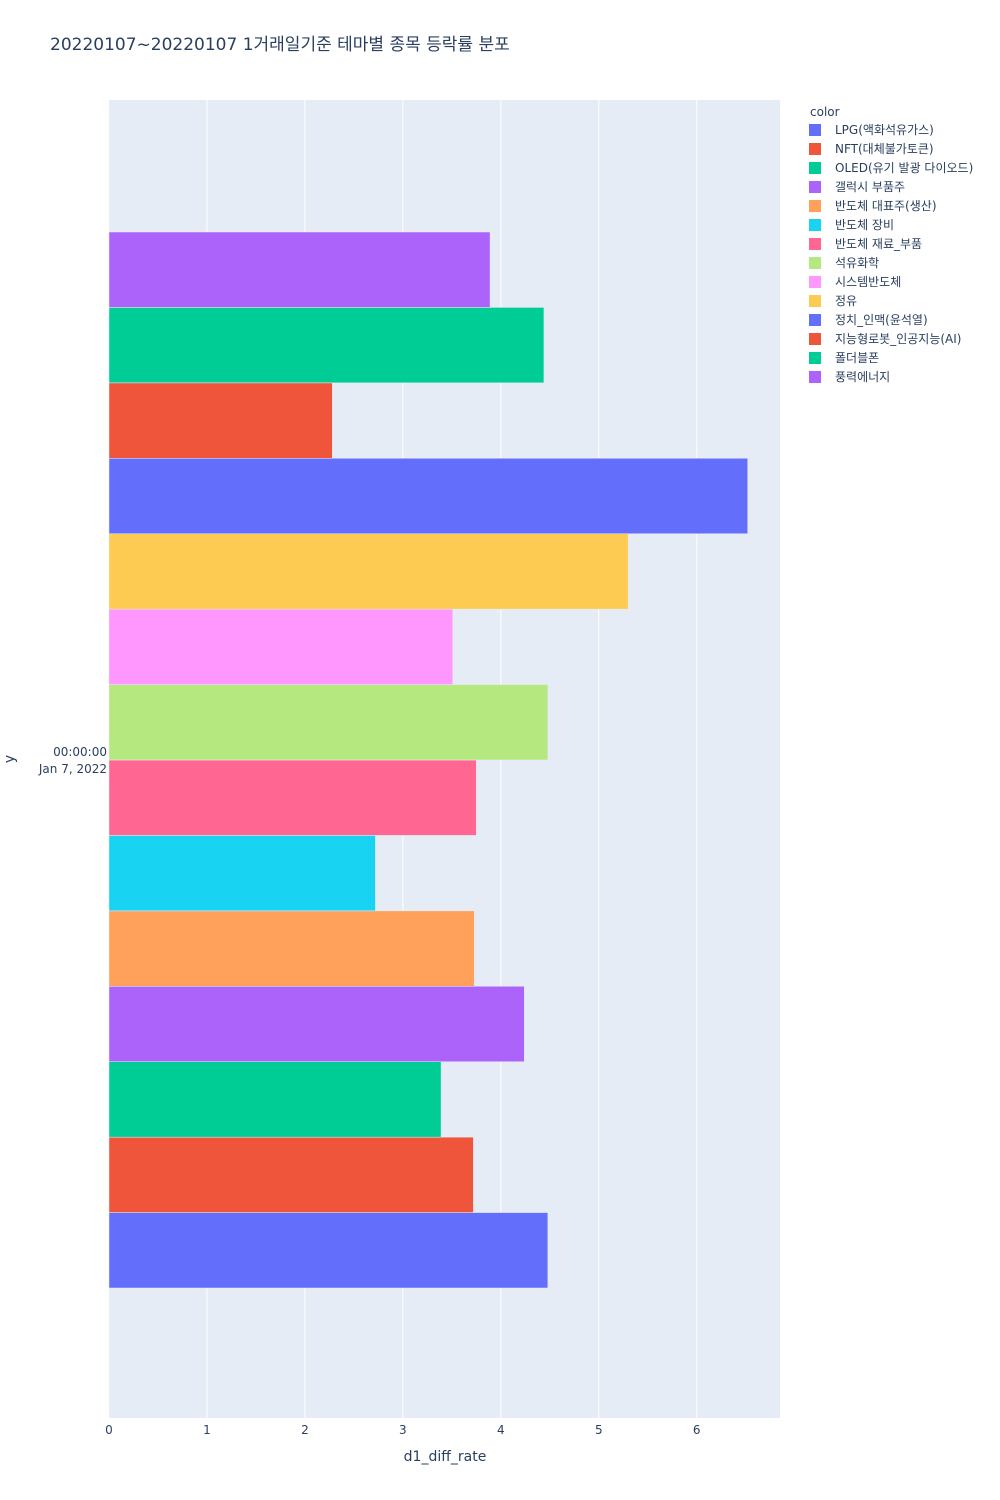 The height and width of the screenshot is (1500, 1000). What do you see at coordinates (10, 759) in the screenshot?
I see `y-axis-title: y` at bounding box center [10, 759].